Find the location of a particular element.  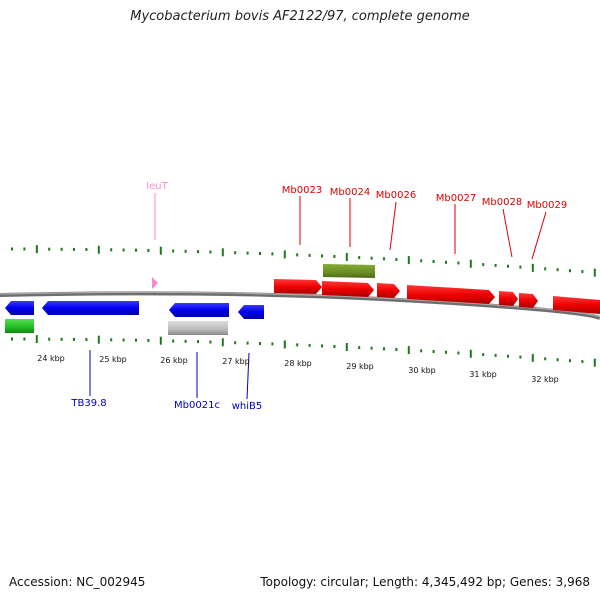

gene-label-mb0023: Mb0023 is located at coordinates (302, 190).